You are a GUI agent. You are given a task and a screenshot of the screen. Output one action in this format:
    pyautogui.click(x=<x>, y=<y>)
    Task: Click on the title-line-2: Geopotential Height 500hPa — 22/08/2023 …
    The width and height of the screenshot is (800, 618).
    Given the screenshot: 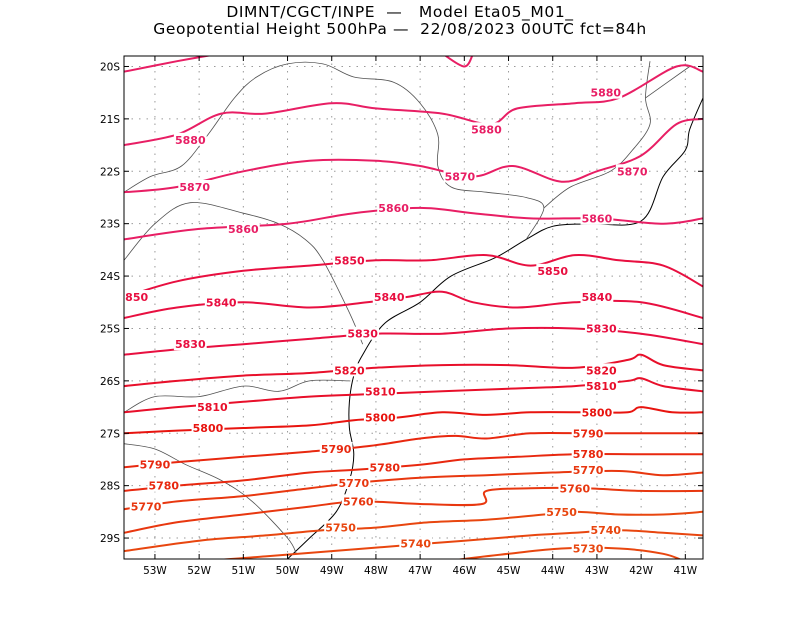 What is the action you would take?
    pyautogui.click(x=400, y=29)
    